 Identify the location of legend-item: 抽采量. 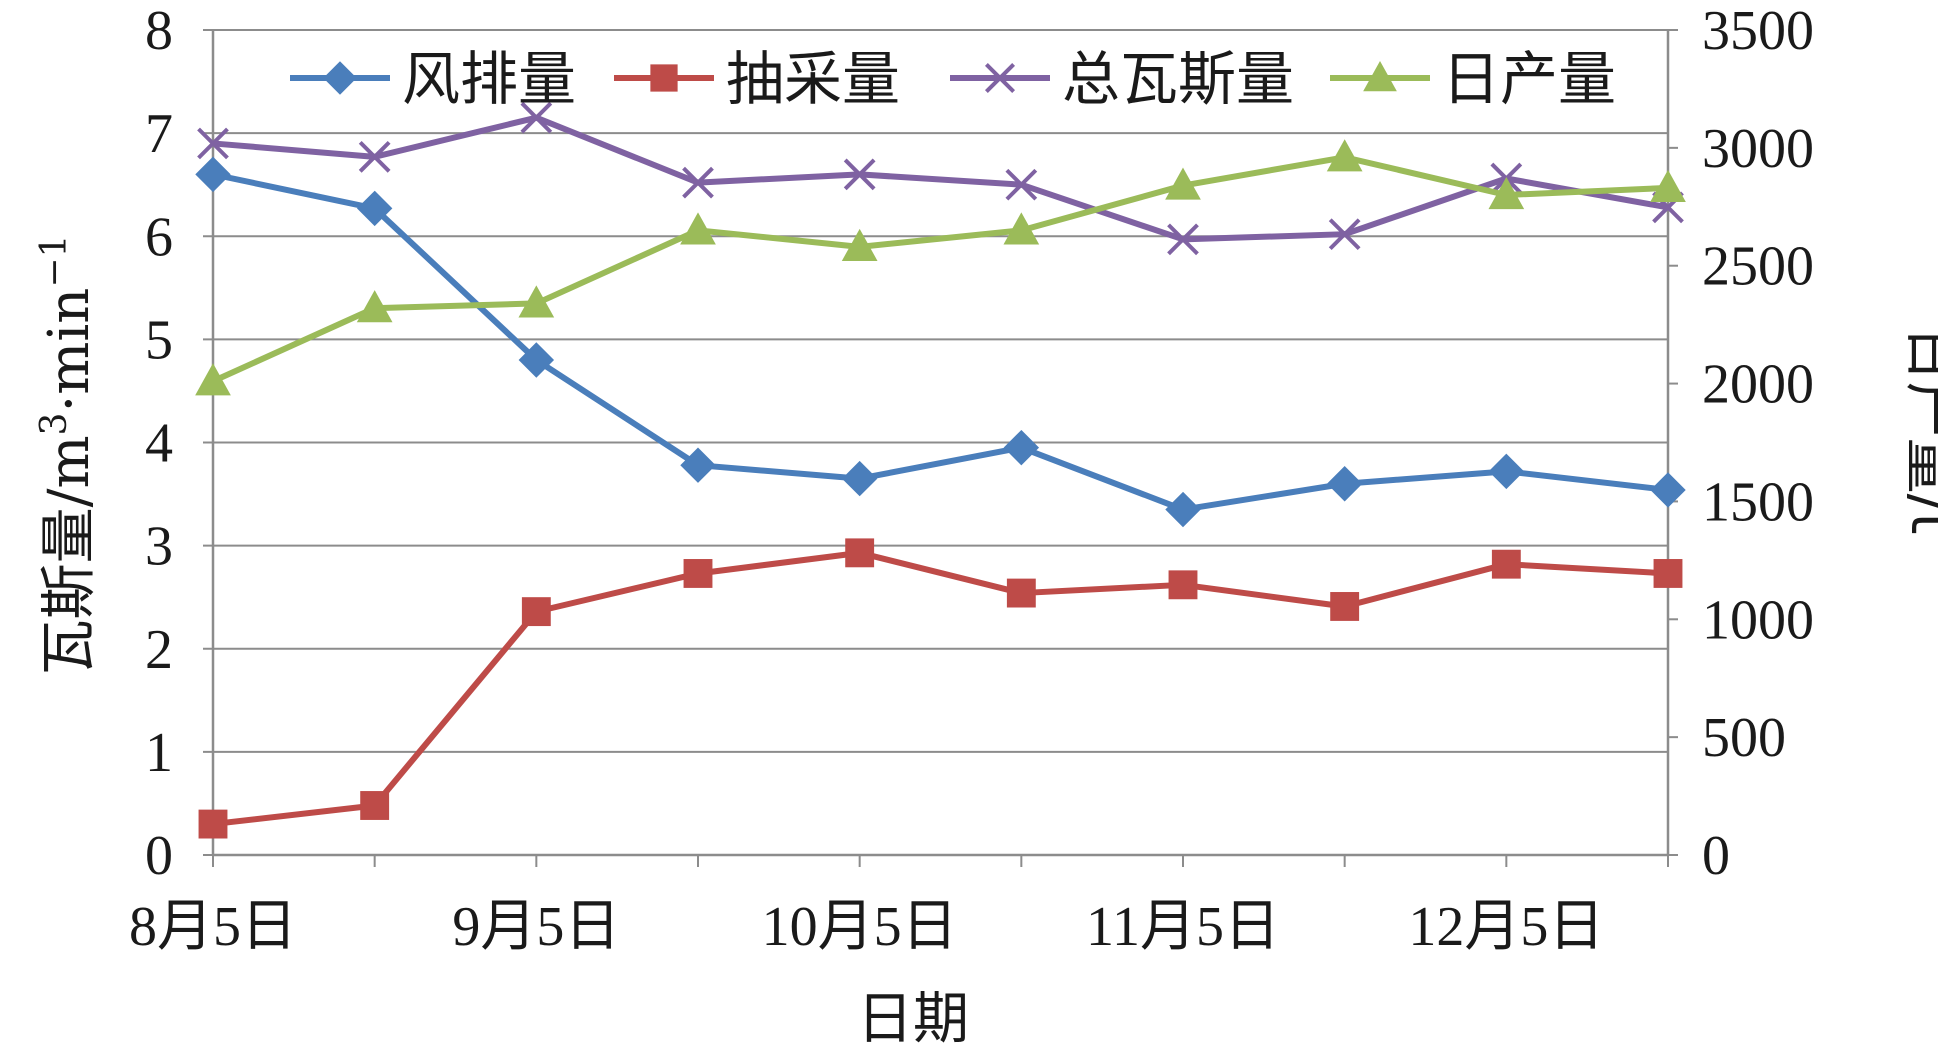
(757, 79).